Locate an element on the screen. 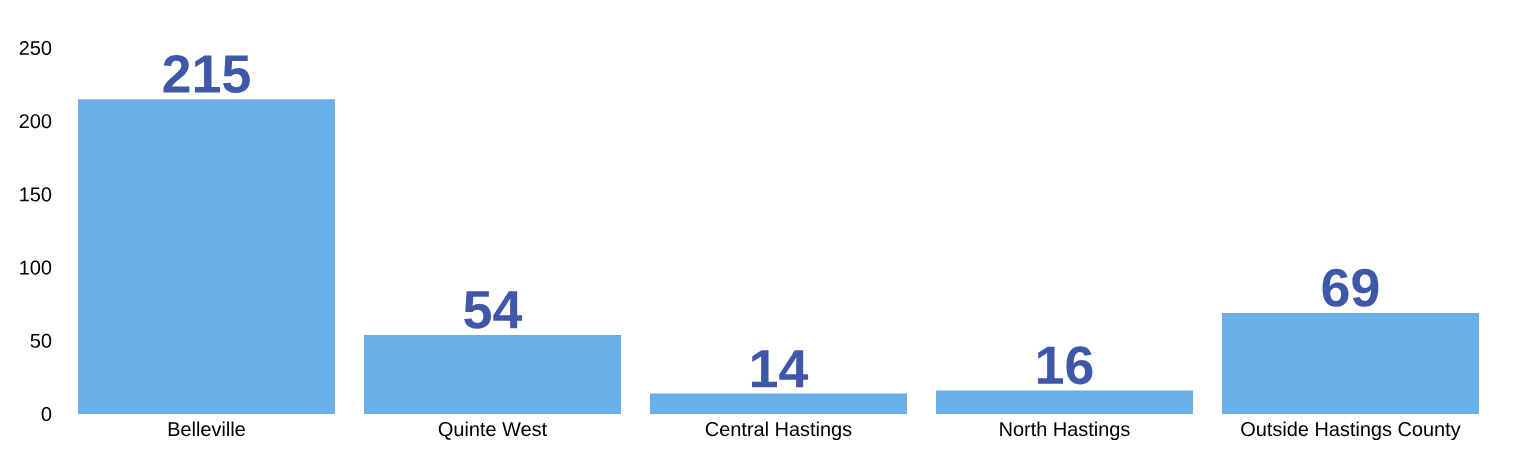 The image size is (1517, 457). x-tick-label: North Hastings is located at coordinates (1065, 431).